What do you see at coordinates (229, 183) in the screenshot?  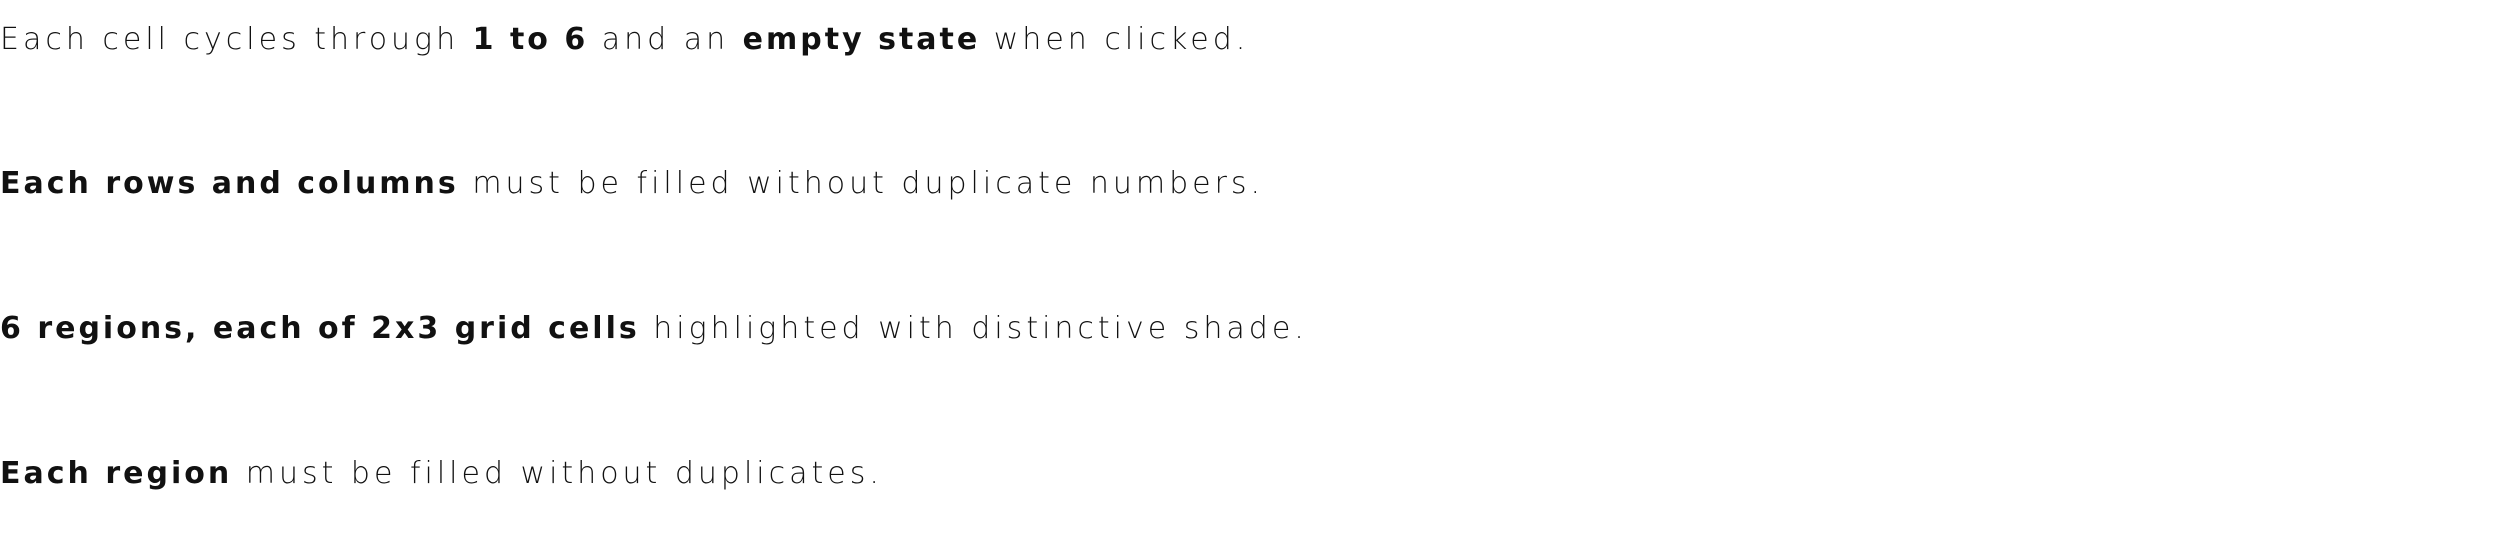 I see `rule-text-bold: Each rows and columns` at bounding box center [229, 183].